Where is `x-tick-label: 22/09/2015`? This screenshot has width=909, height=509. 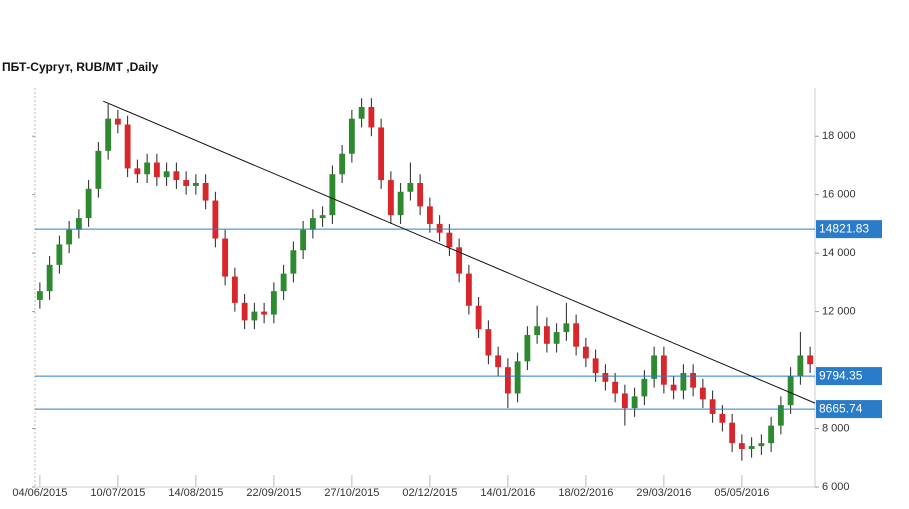 x-tick-label: 22/09/2015 is located at coordinates (273, 493).